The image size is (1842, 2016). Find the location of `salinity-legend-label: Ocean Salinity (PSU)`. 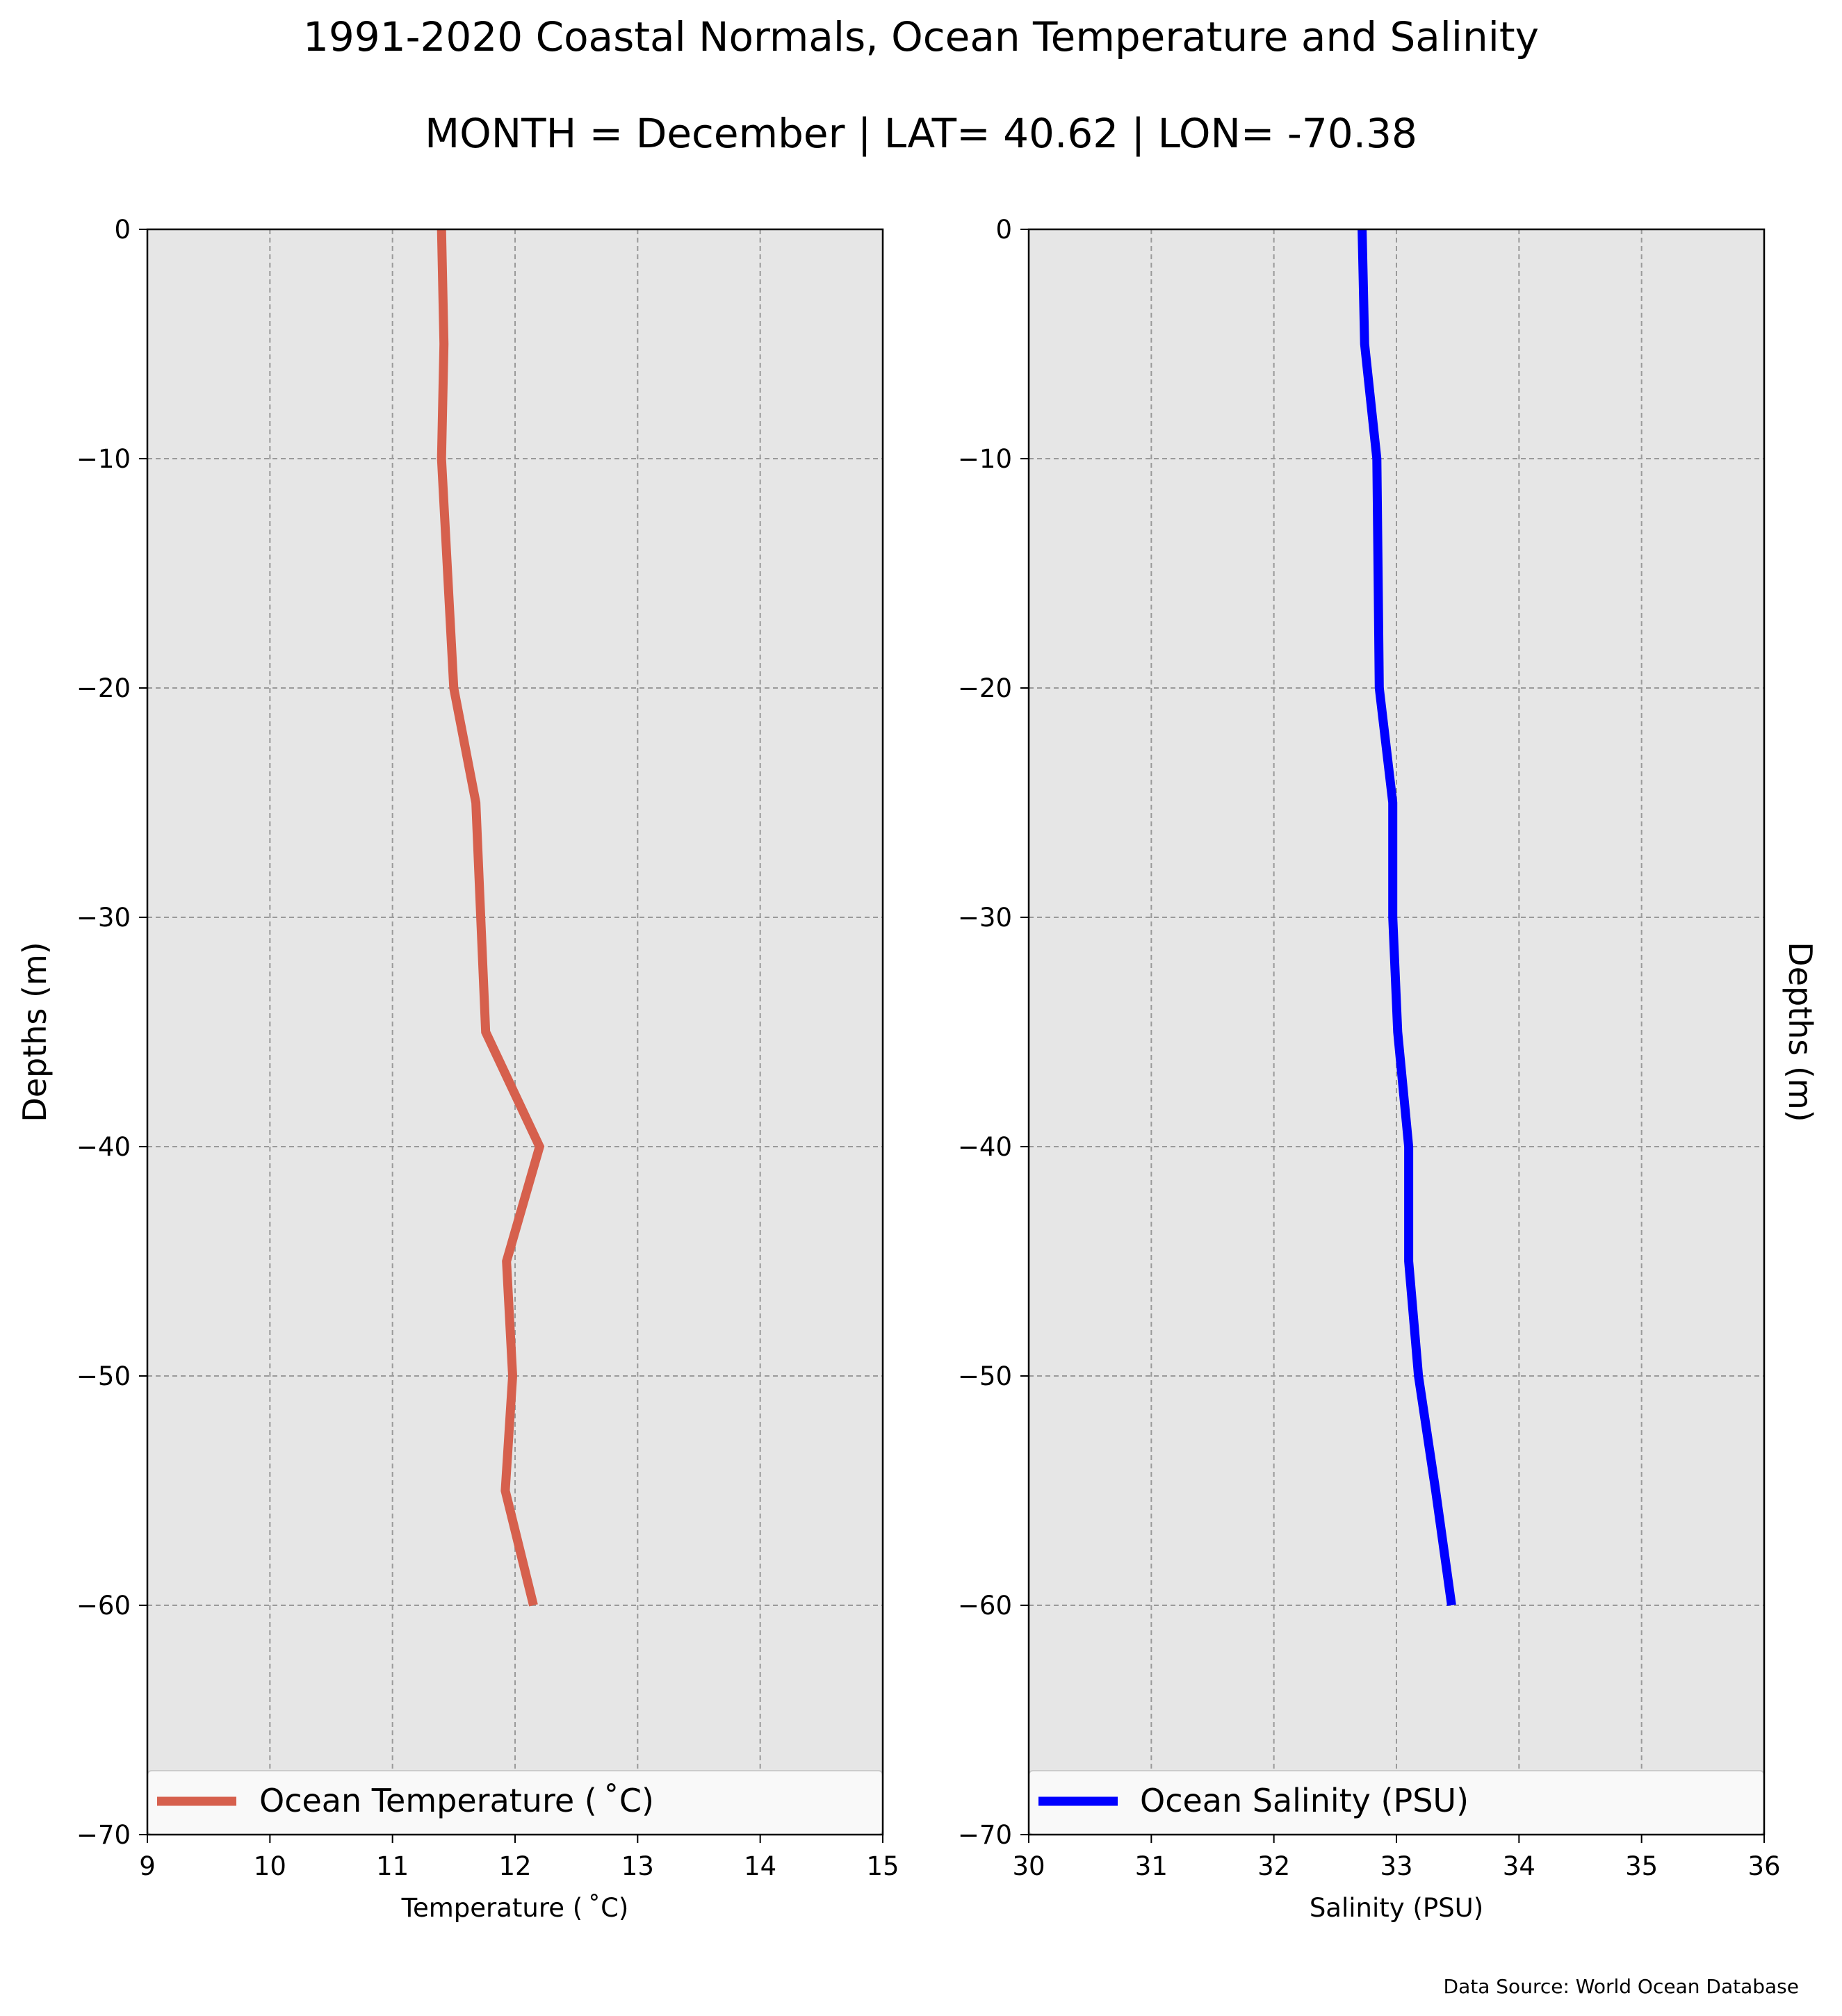

salinity-legend-label: Ocean Salinity (PSU) is located at coordinates (1304, 1801).